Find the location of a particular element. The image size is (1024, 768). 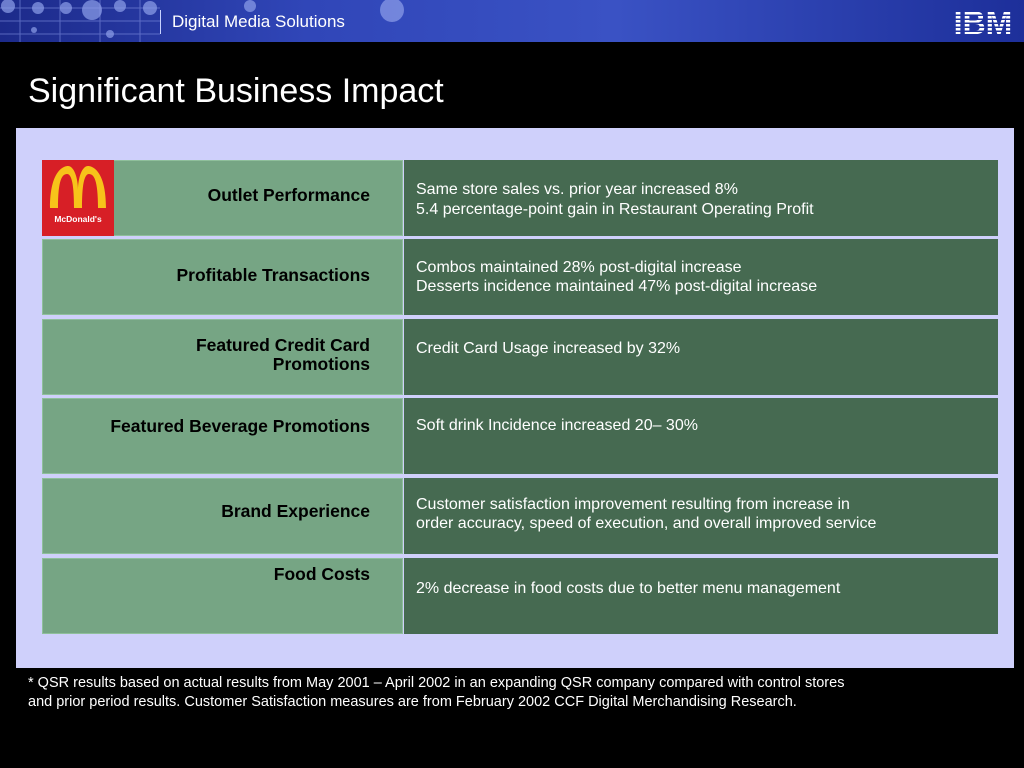

metric-label-cell: Brand Experience is located at coordinates (222, 516).